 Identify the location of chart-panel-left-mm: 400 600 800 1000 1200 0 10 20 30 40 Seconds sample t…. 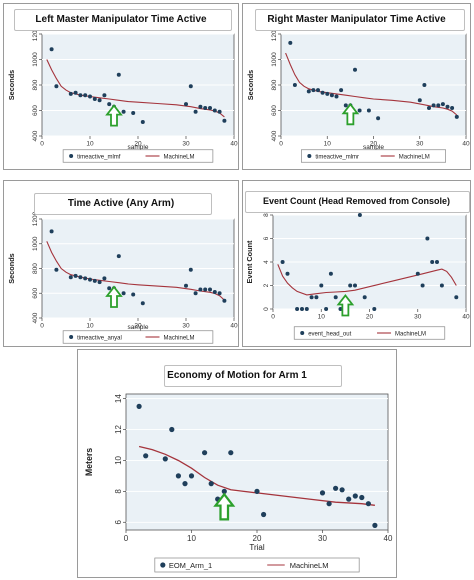
(121, 86).